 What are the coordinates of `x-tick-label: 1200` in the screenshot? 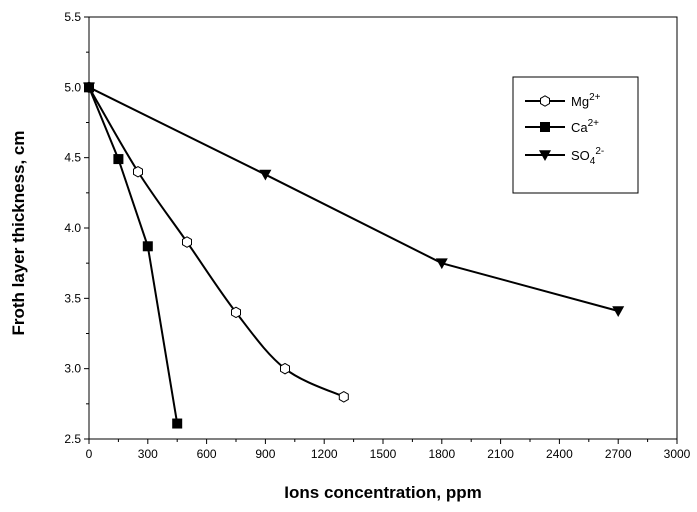 It's located at (324, 454).